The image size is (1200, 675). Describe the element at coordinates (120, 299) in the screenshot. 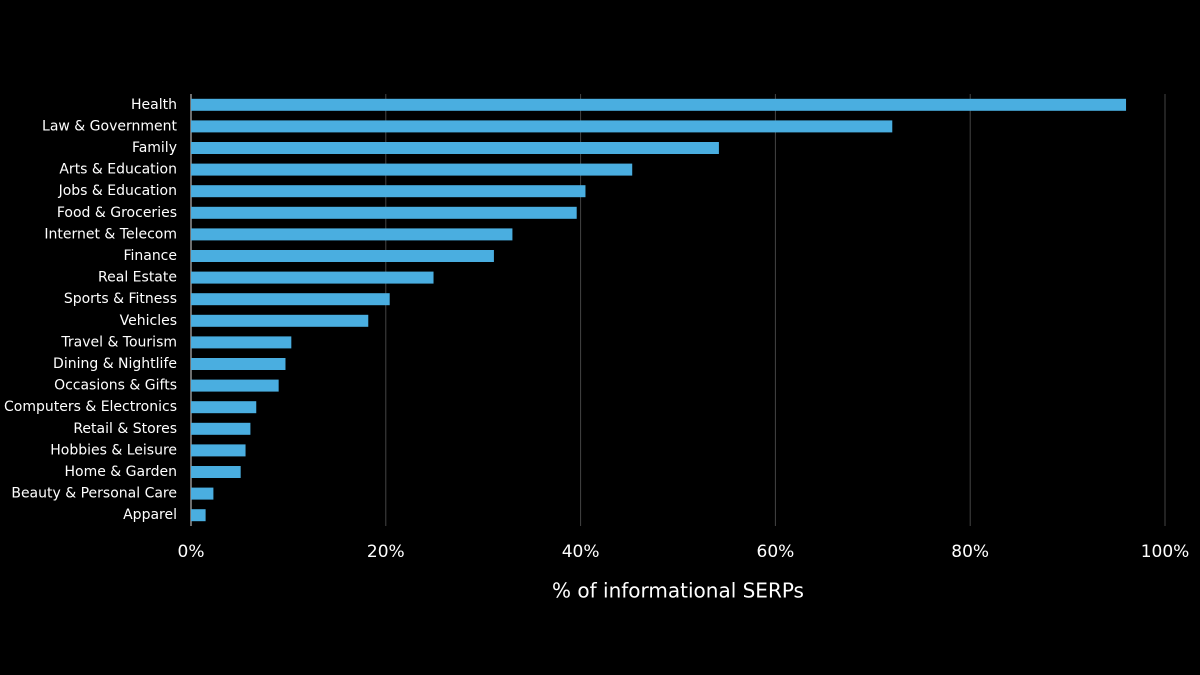

I see `y-tick-label: Sports & Fitness` at that location.